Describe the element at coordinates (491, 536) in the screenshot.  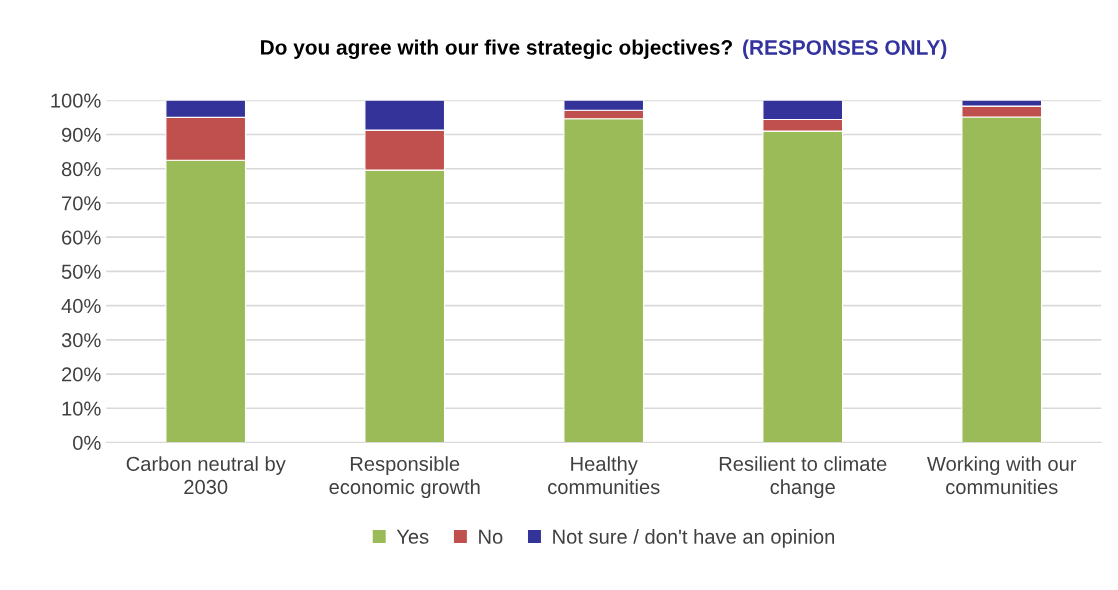
I see `legend-label: No` at that location.